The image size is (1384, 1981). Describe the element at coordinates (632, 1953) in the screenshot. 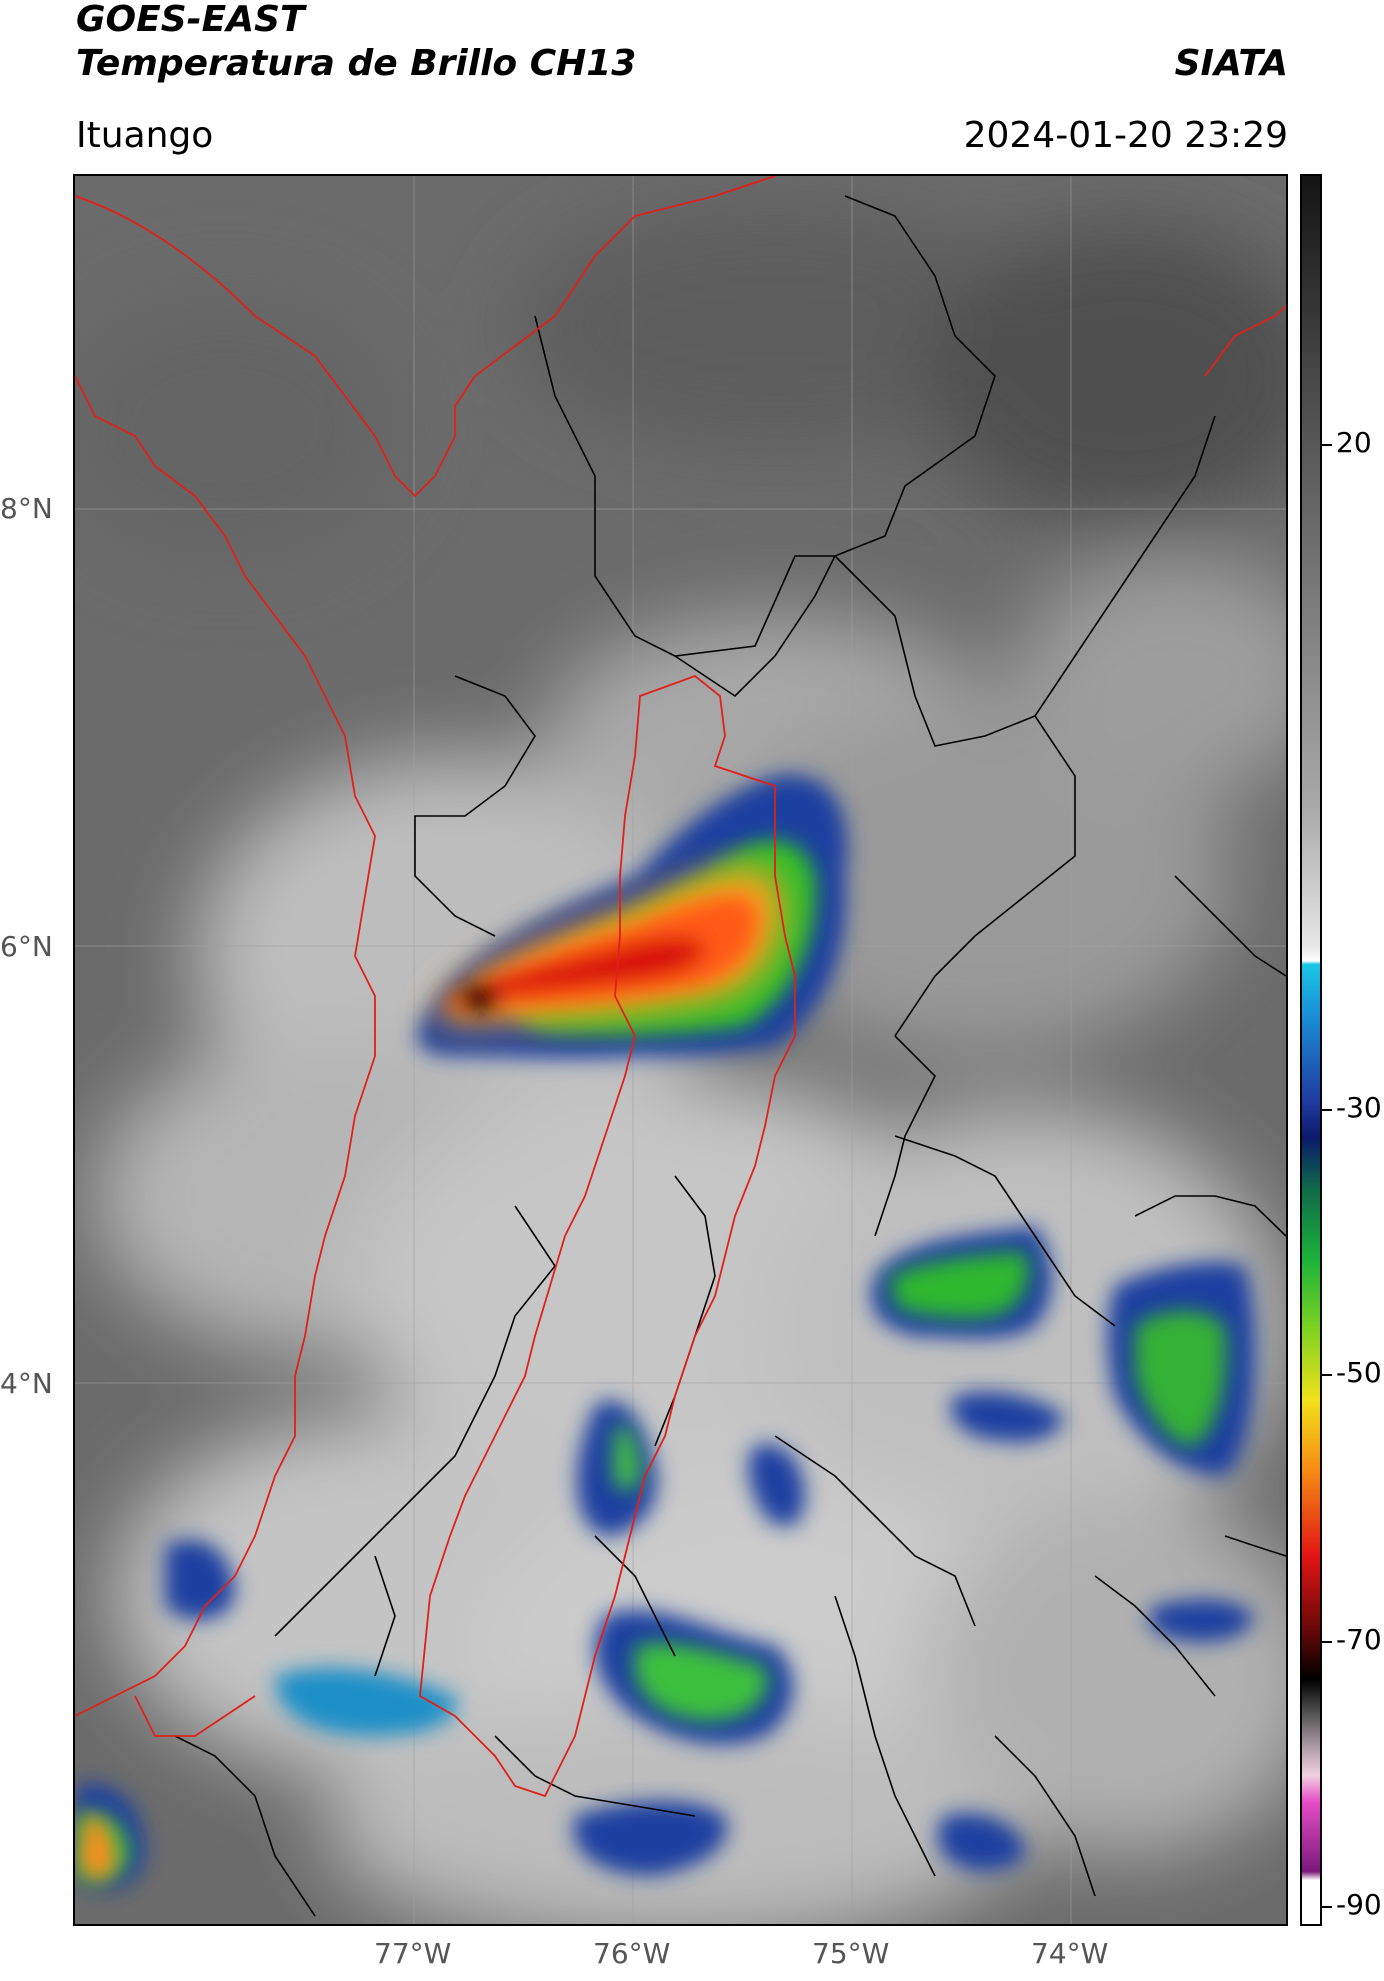

I see `lon-label-76w: 76°W` at that location.